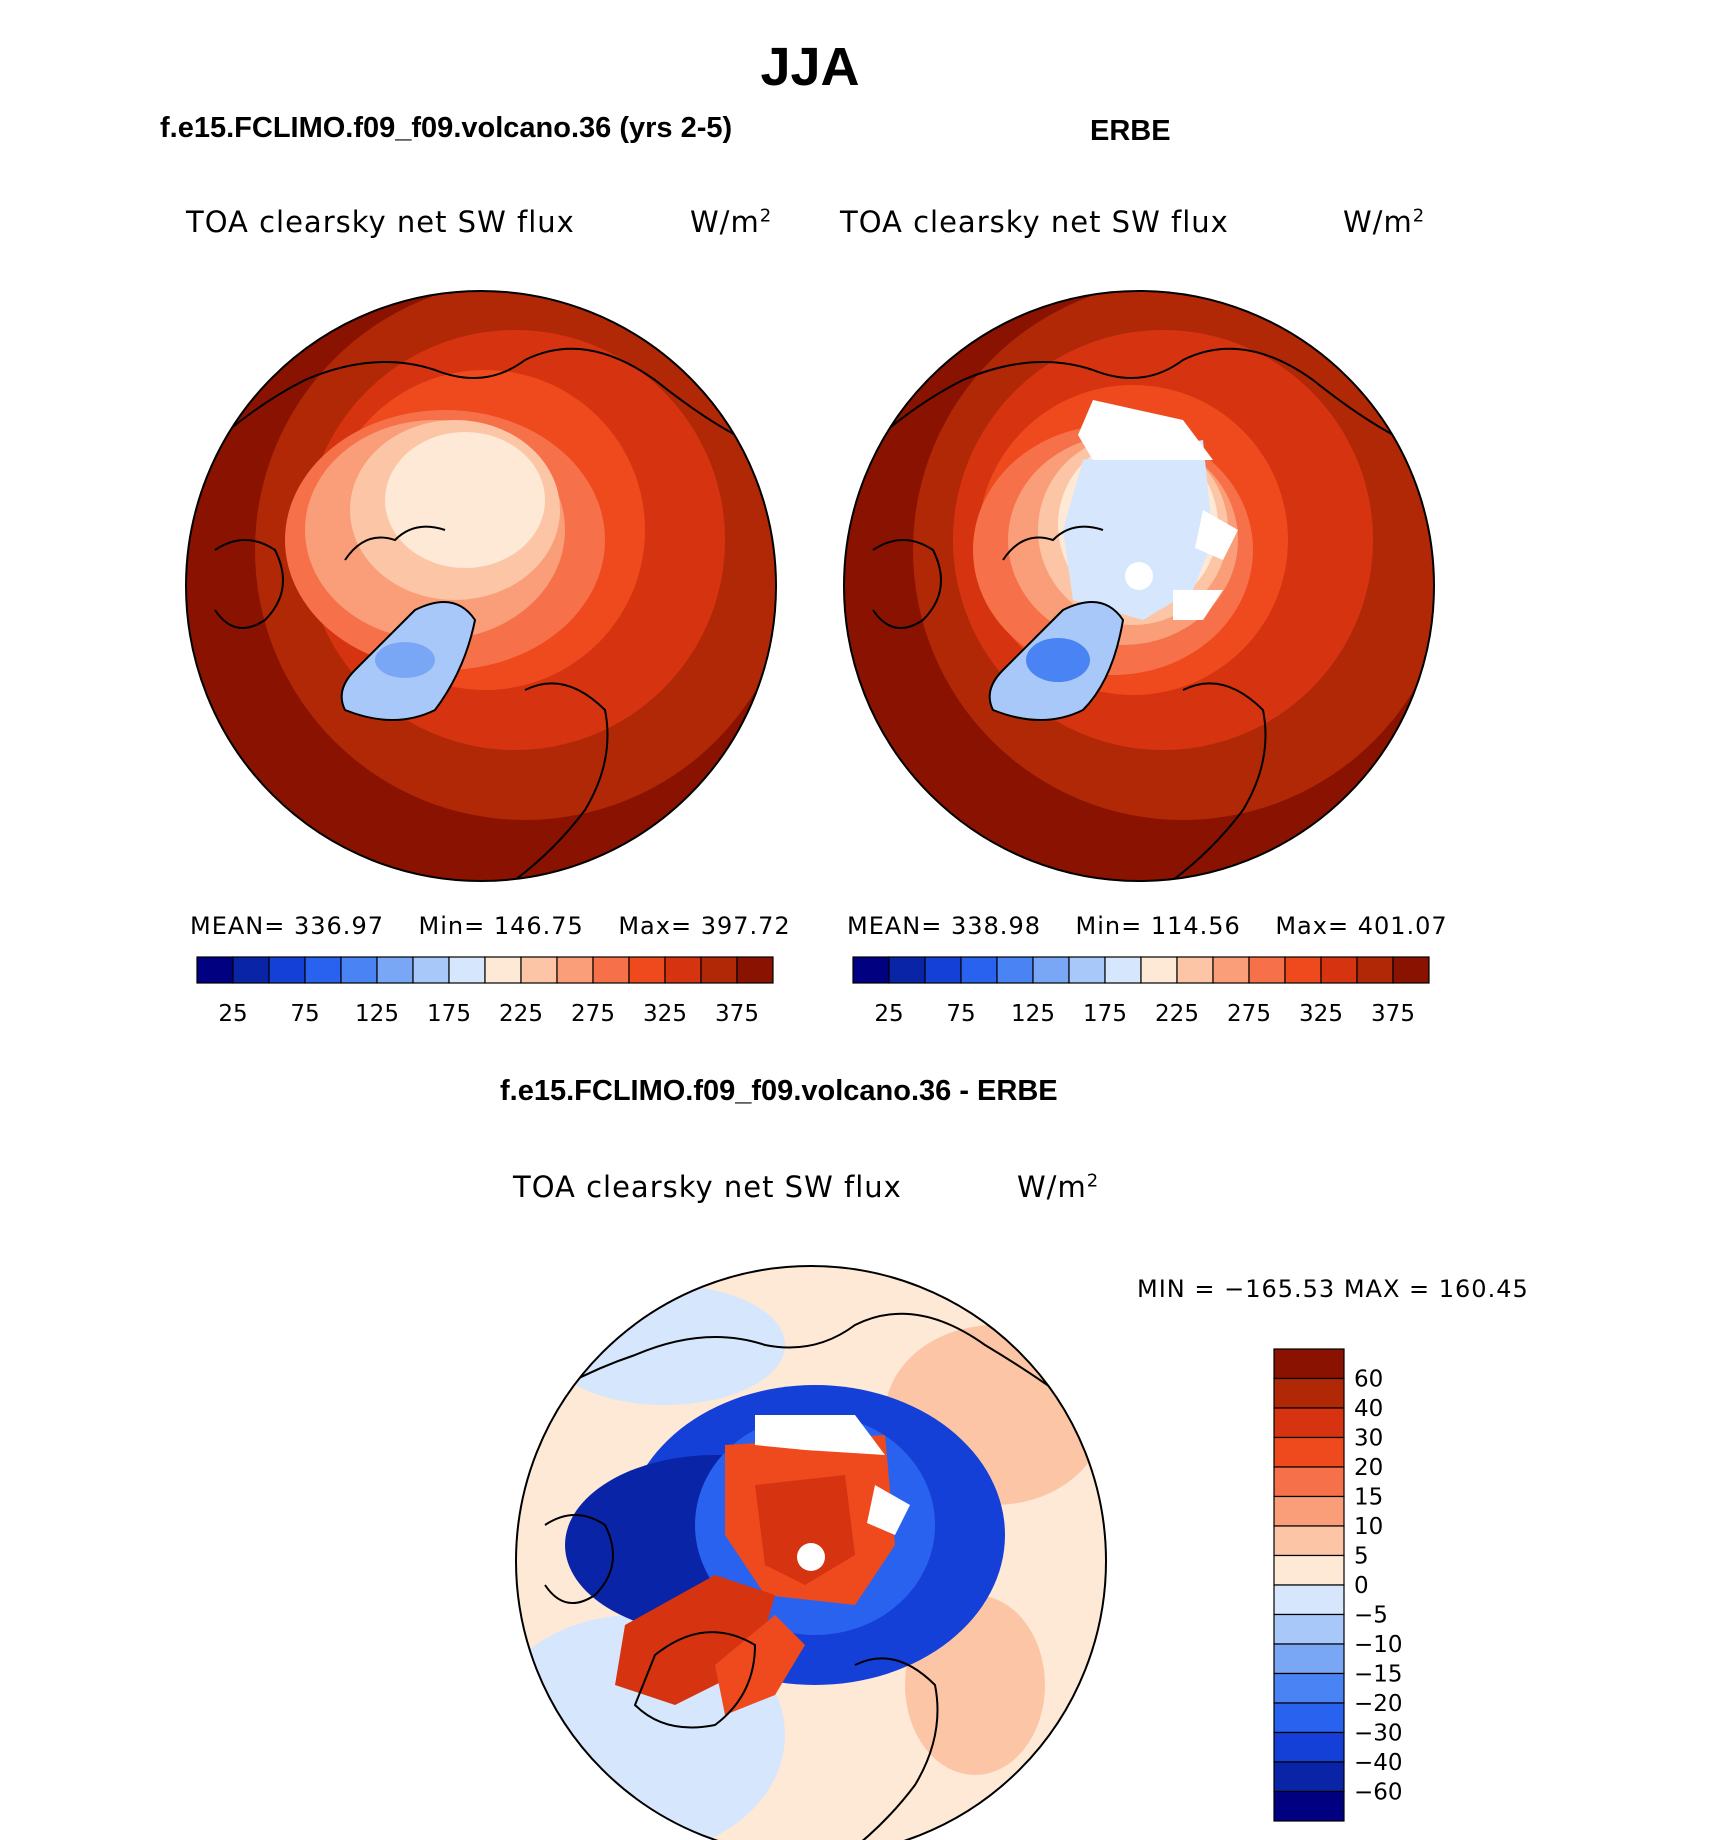 Image resolution: width=1710 pixels, height=1840 pixels. I want to click on left-variable-label: TOA clearsky net SW flux, so click(380, 222).